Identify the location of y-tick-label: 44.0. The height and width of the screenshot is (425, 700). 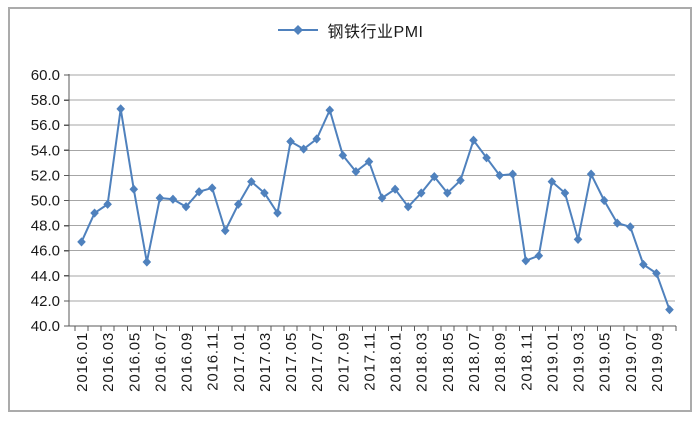
(45, 276).